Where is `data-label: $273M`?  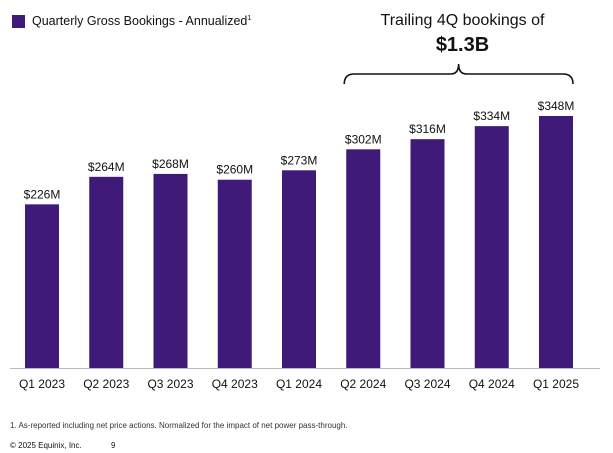 data-label: $273M is located at coordinates (299, 160).